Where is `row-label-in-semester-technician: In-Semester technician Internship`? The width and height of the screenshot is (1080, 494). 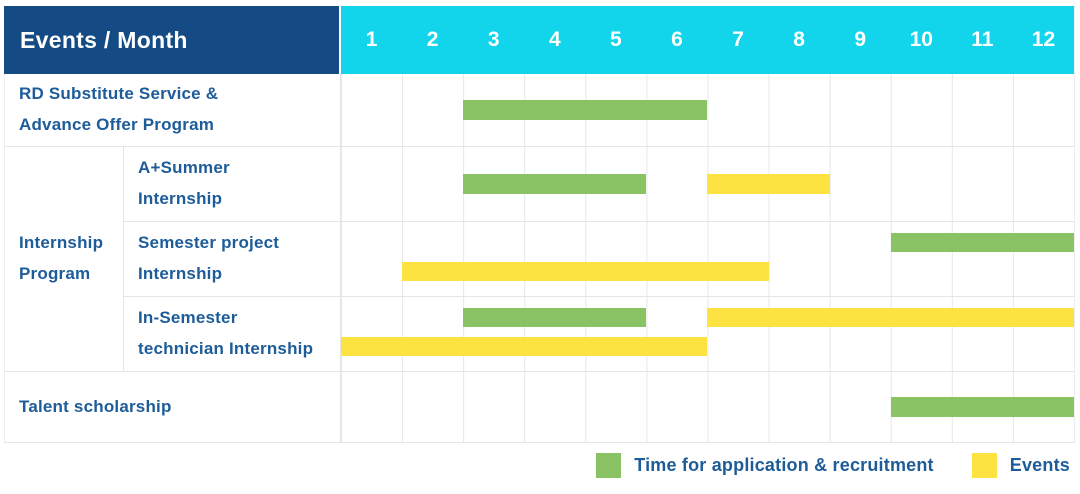 row-label-in-semester-technician: In-Semester technician Internship is located at coordinates (232, 334).